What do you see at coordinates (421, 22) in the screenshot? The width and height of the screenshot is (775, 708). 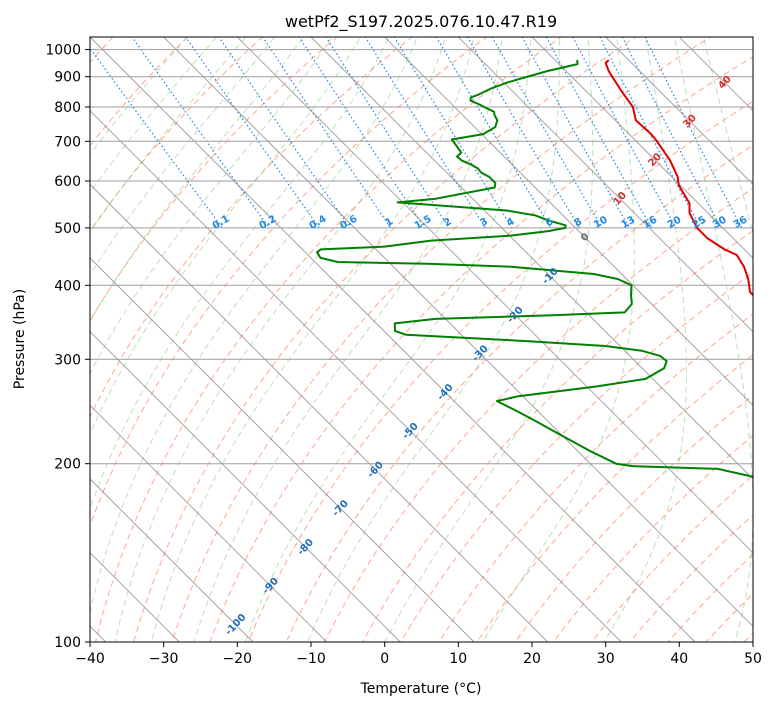 I see `chart-title: wetPf2_S197.2025.076.10.47.R19` at bounding box center [421, 22].